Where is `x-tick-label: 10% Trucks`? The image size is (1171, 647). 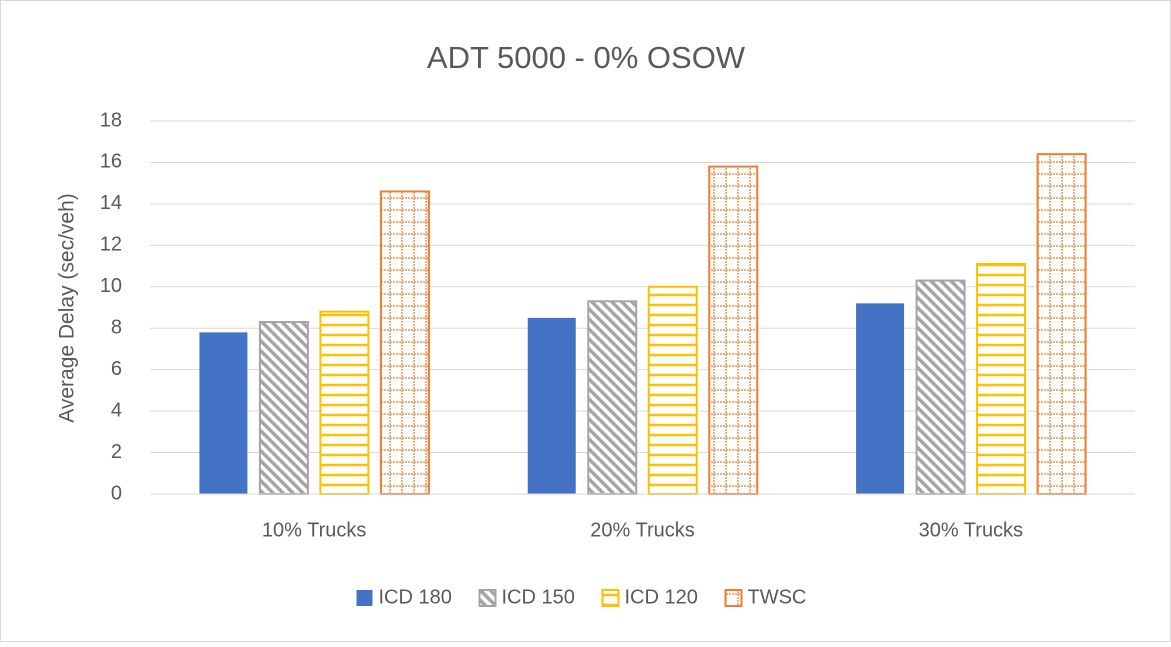
x-tick-label: 10% Trucks is located at coordinates (314, 530).